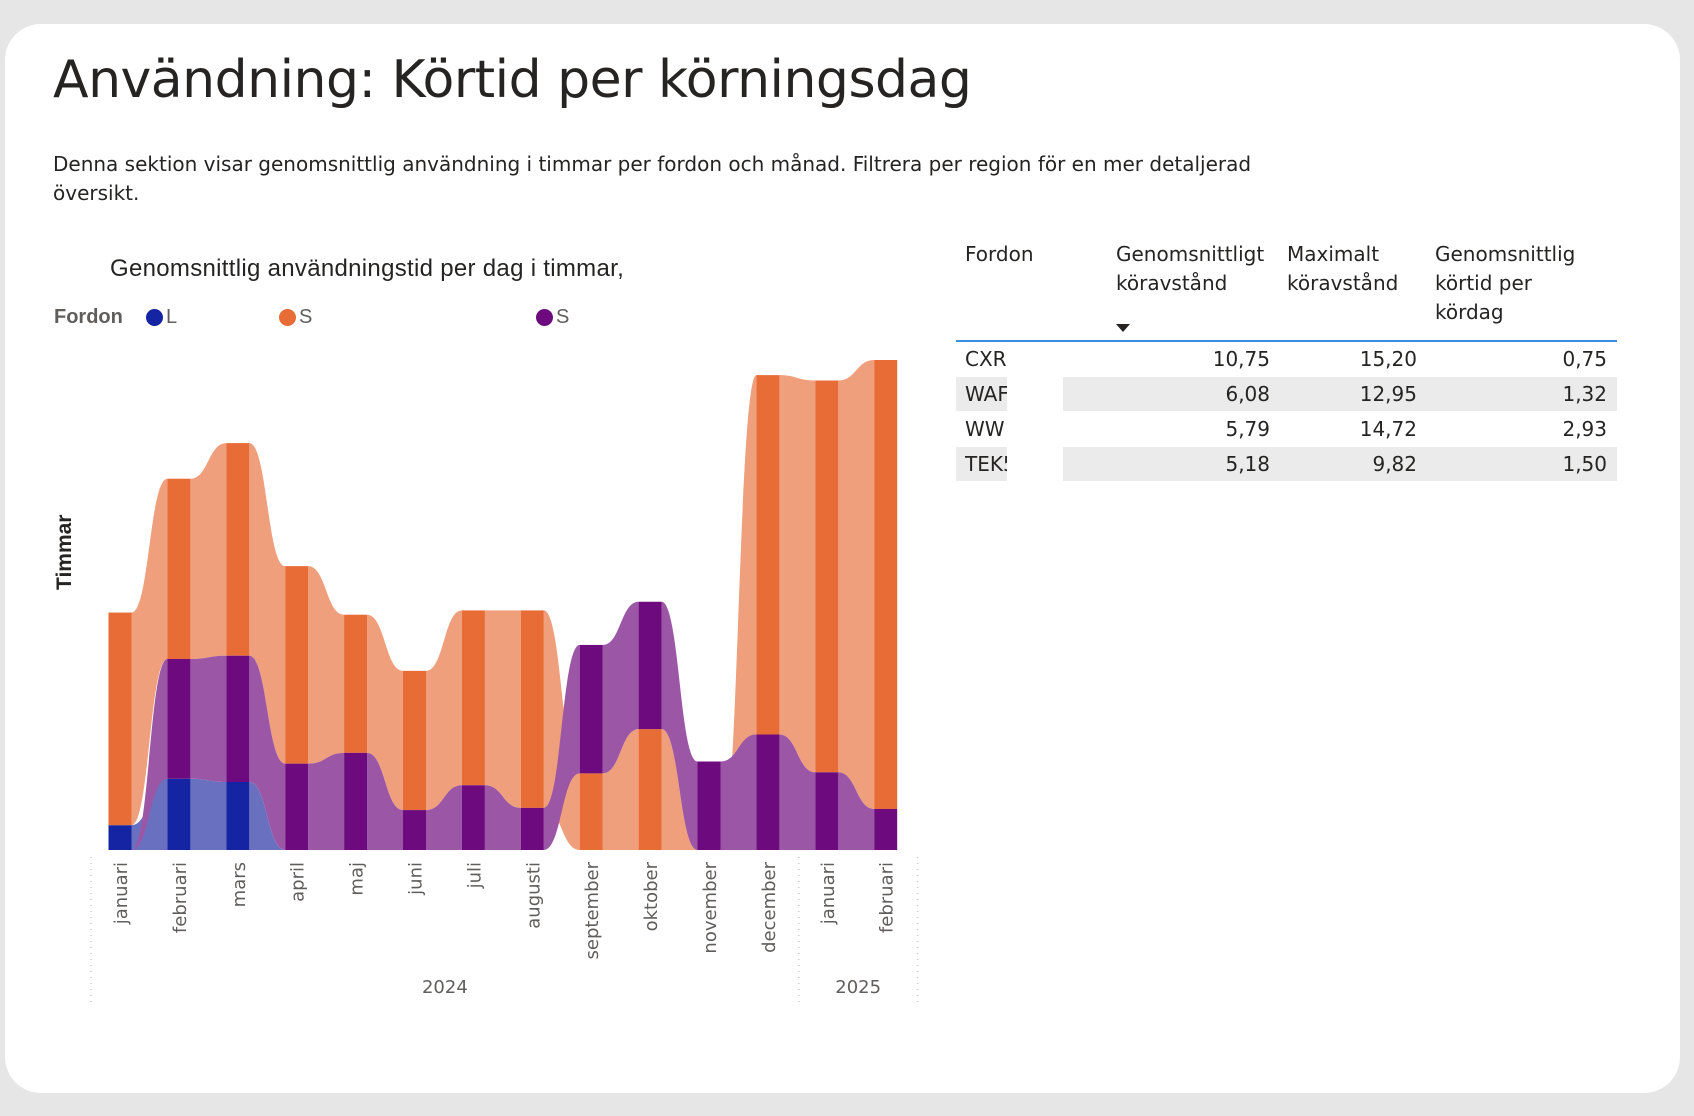 The height and width of the screenshot is (1116, 1694). I want to click on table-row: WAF 6,08 12,95 1,32, so click(1286, 394).